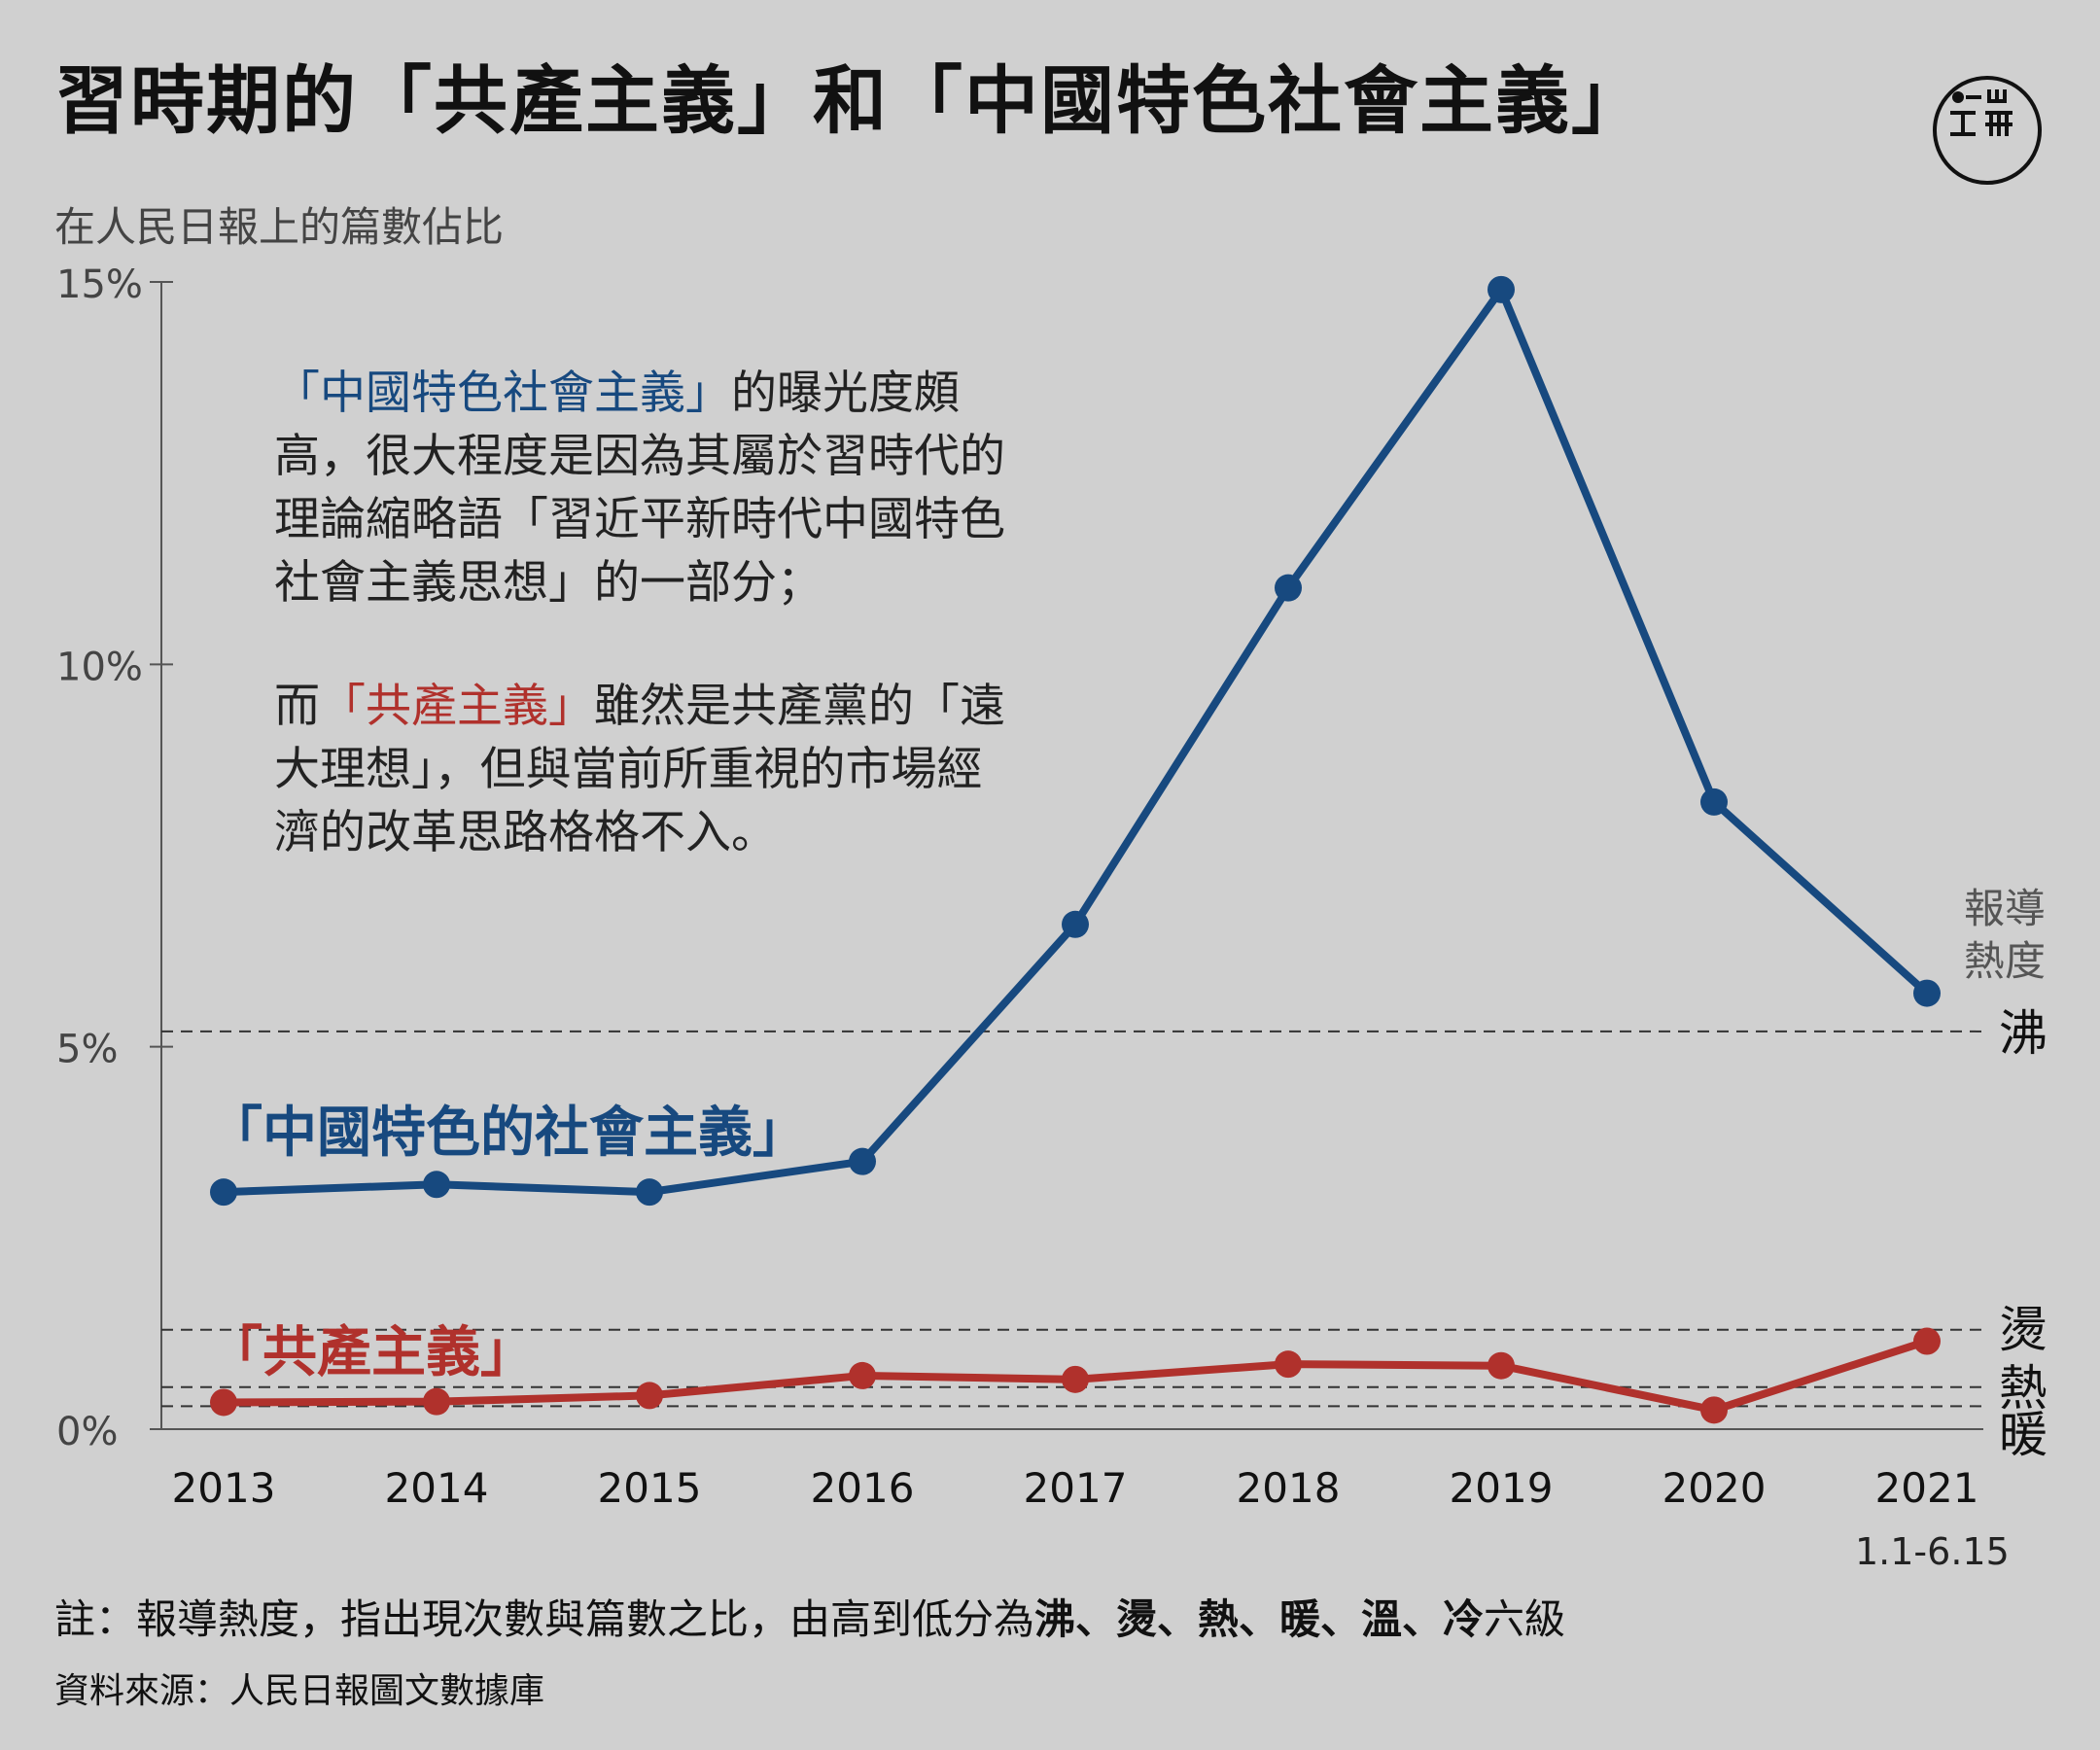 This screenshot has height=1750, width=2100. I want to click on series-label-communism: 「共產主義」, so click(371, 1352).